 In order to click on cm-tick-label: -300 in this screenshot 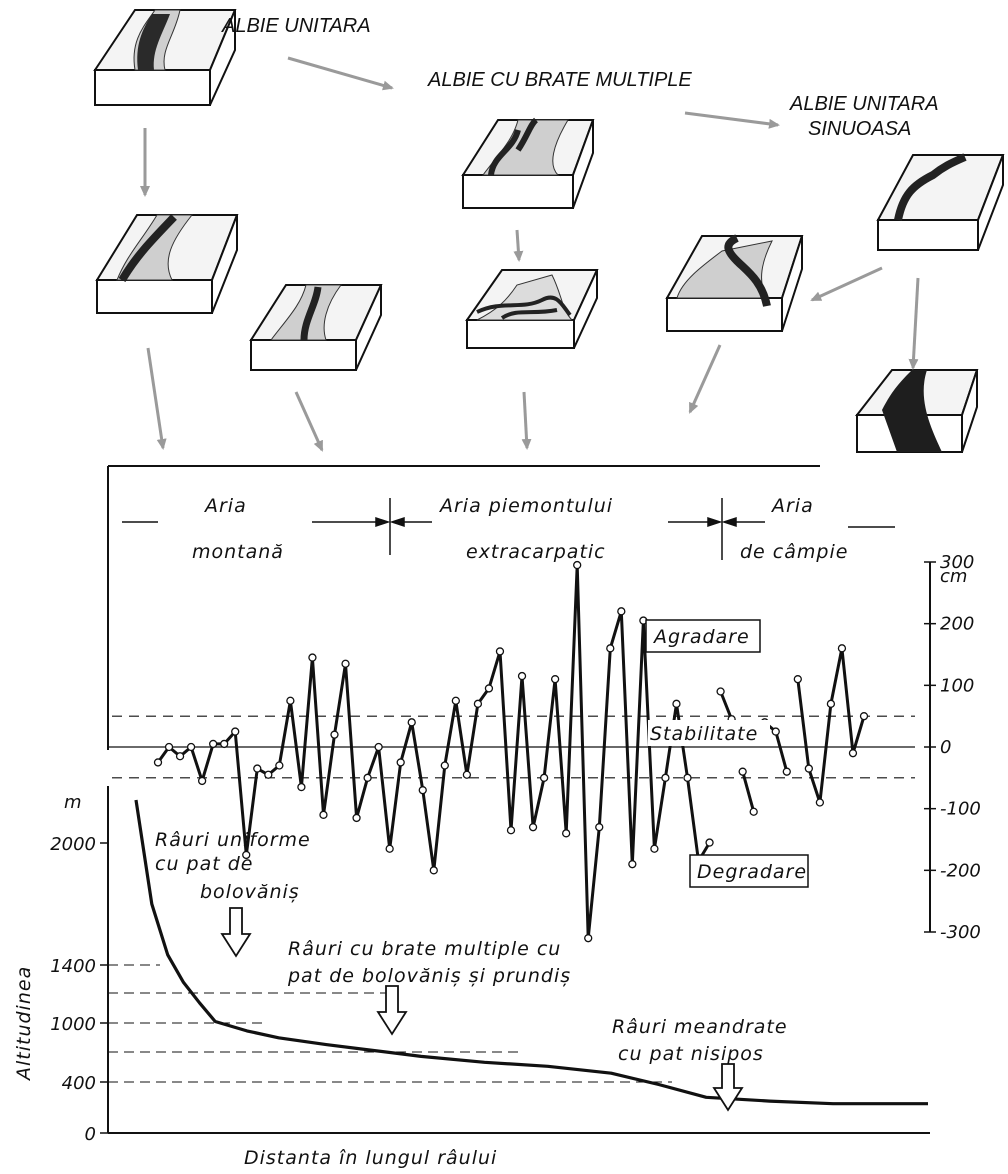, I will do `click(960, 932)`.